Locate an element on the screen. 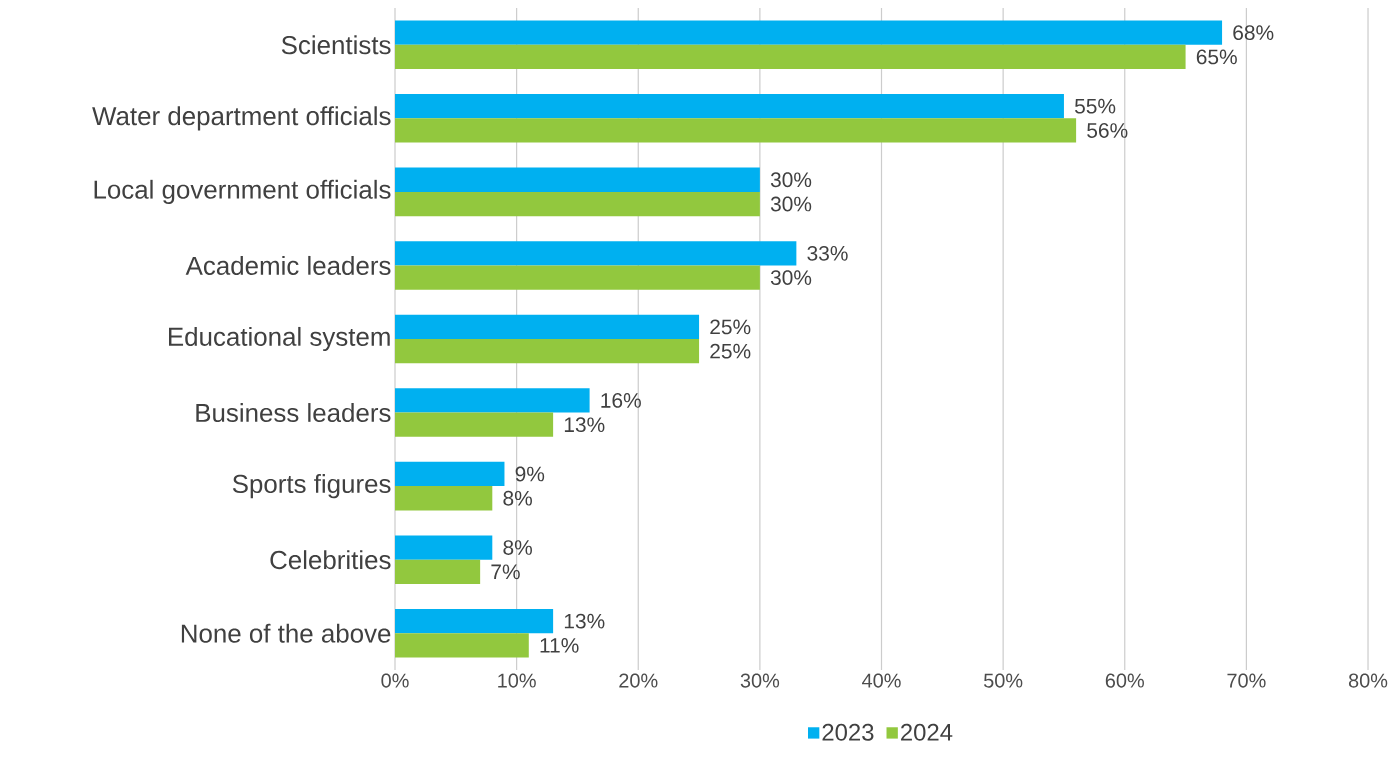  y-tick-label: Educational system is located at coordinates (279, 339).